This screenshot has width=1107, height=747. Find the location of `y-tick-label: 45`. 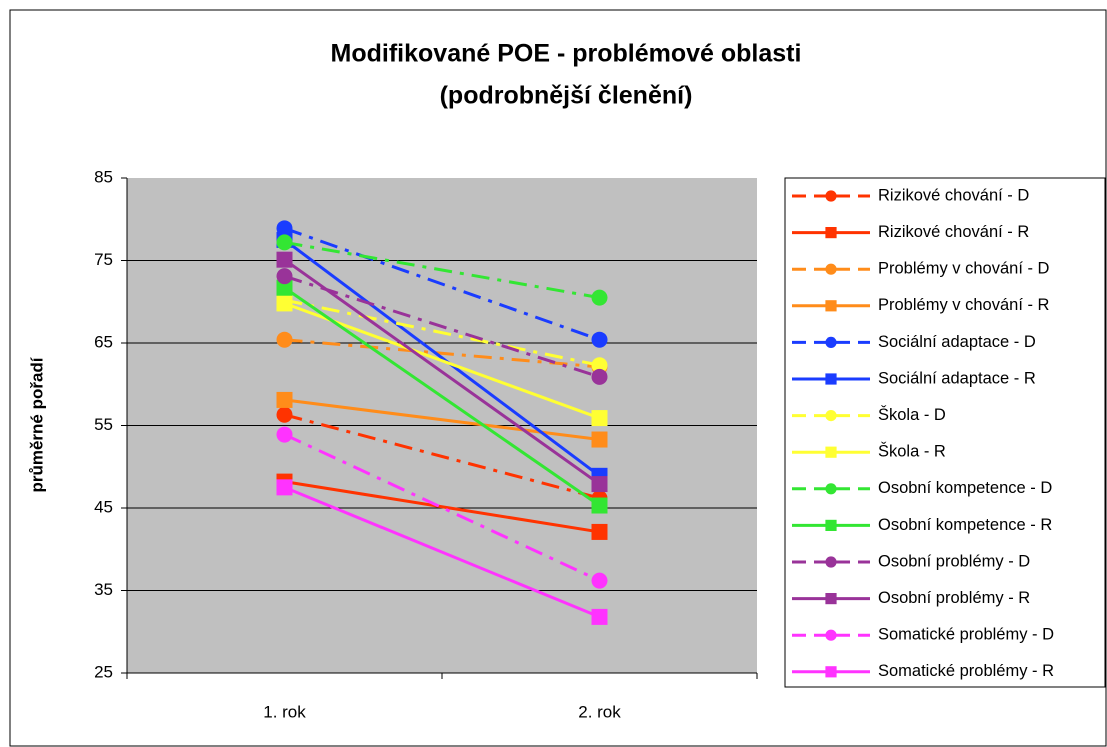

y-tick-label: 45 is located at coordinates (103, 506).